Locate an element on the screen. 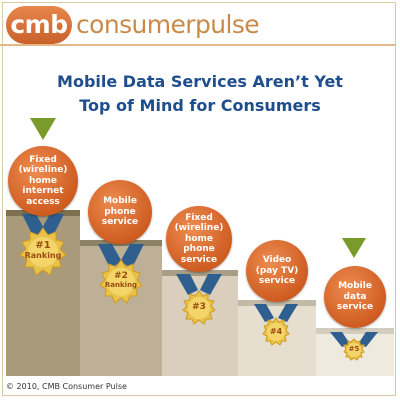 The image size is (400, 400). service-bubble-2: Mobile phone service is located at coordinates (120, 212).